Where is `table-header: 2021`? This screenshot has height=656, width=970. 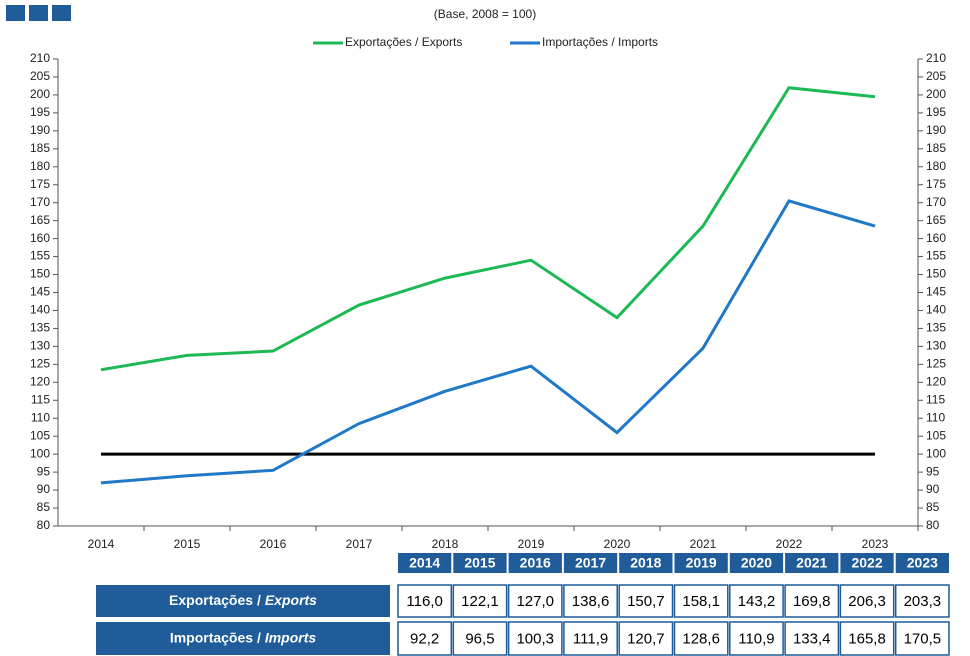 table-header: 2021 is located at coordinates (811, 563).